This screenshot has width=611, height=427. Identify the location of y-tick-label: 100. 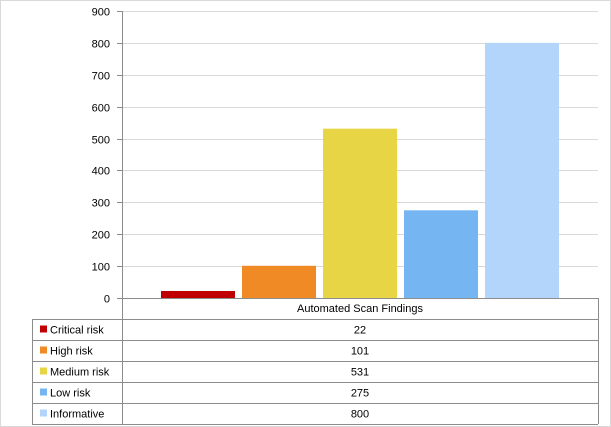
(101, 268).